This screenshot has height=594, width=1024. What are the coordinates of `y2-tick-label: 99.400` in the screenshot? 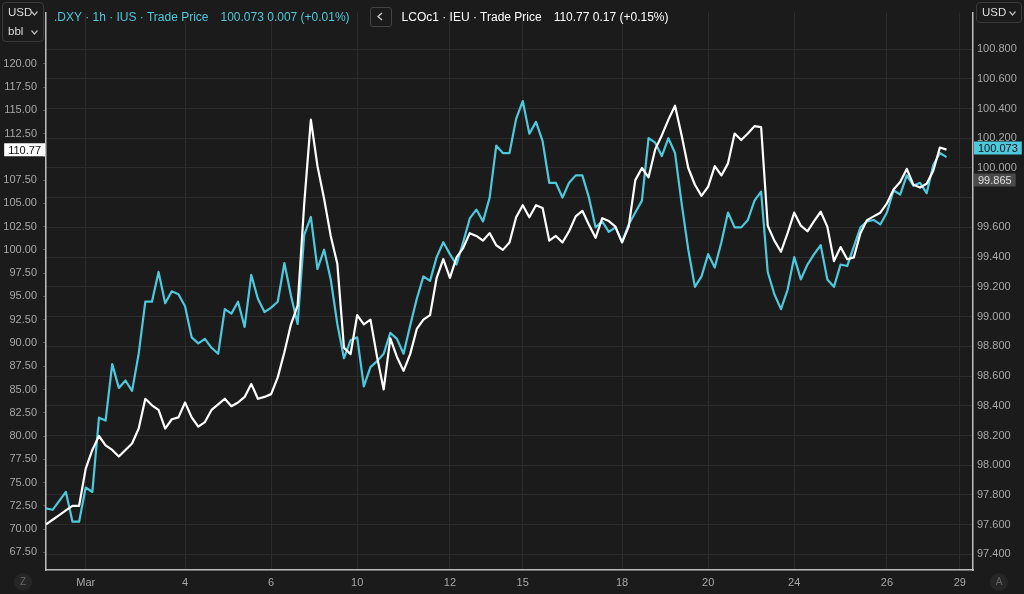 It's located at (994, 256).